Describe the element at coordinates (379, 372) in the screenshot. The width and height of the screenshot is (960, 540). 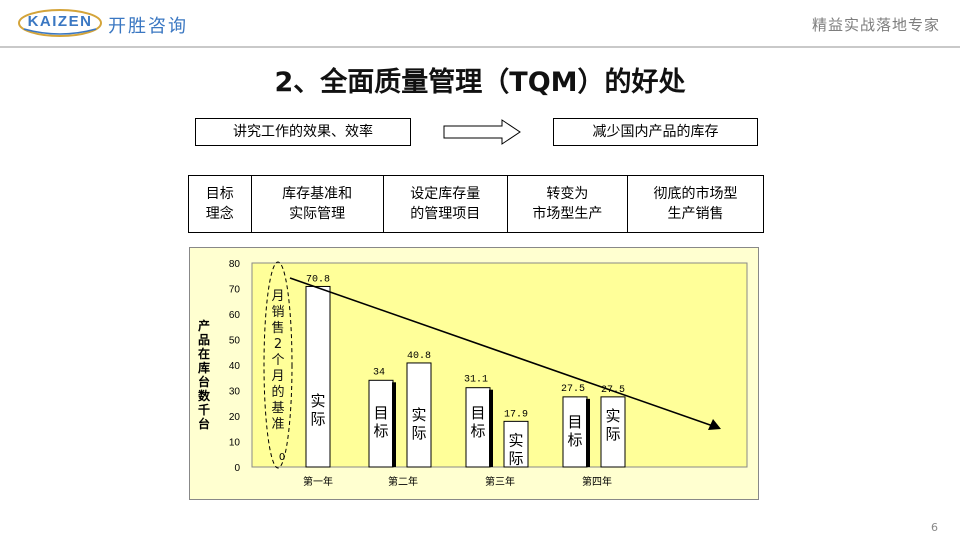
I see `target-value-label: 34` at that location.